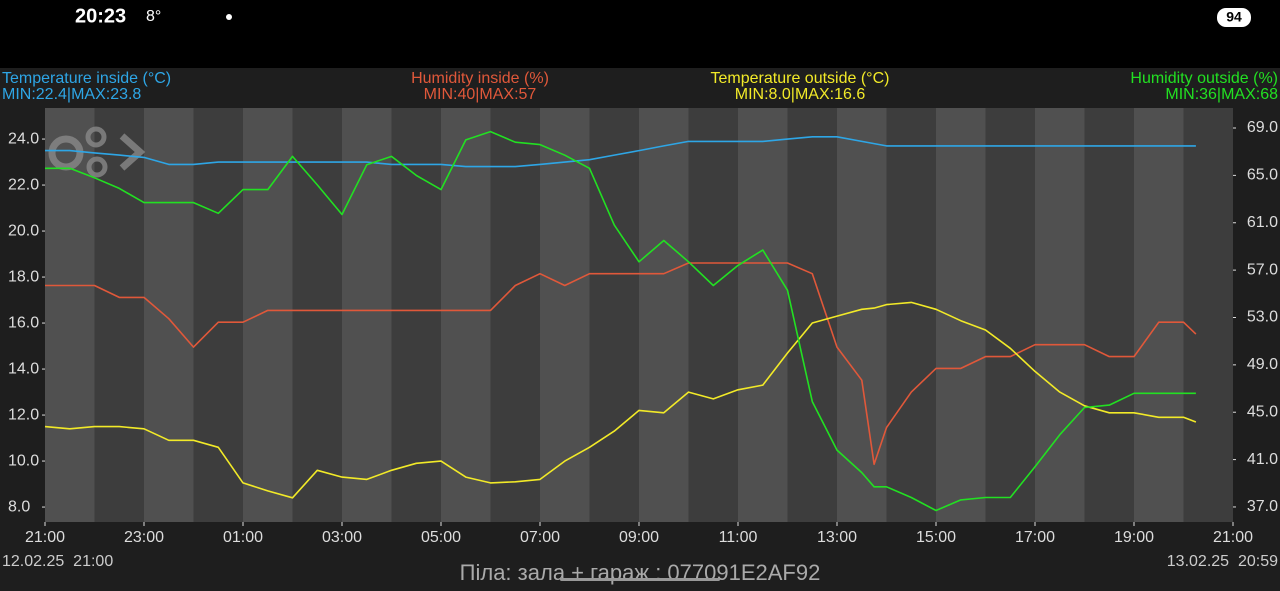 This screenshot has width=1280, height=591. Describe the element at coordinates (243, 537) in the screenshot. I see `x-tick-label: 01:00` at that location.